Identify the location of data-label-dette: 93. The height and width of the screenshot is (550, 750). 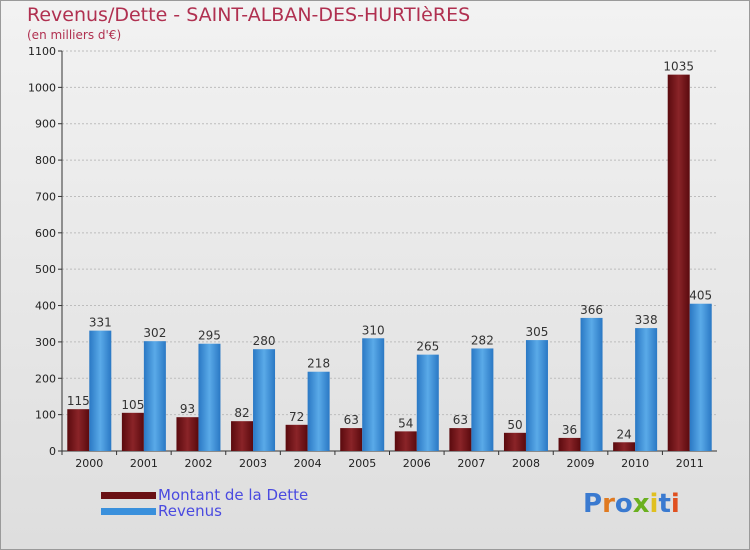
(187, 409).